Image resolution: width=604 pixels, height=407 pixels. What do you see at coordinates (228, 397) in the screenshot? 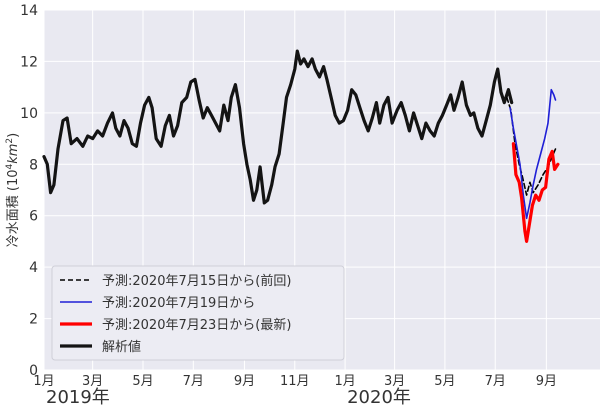
I see `year-labels: 2019年 2020年` at bounding box center [228, 397].